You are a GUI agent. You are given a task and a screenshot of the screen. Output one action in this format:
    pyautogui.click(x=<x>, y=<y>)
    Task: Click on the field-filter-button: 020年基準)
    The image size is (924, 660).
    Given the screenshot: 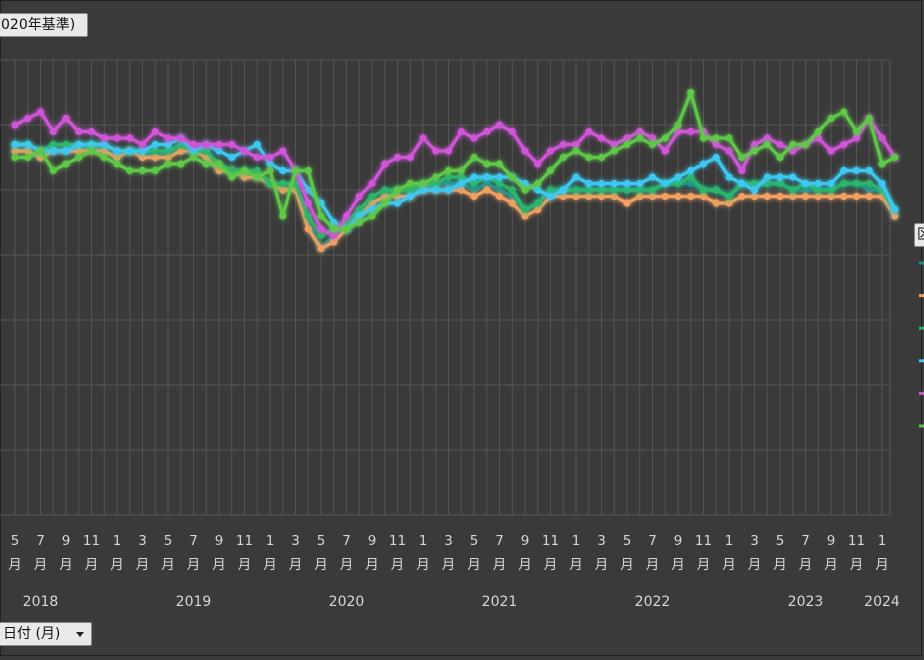 What is the action you would take?
    pyautogui.click(x=44, y=25)
    